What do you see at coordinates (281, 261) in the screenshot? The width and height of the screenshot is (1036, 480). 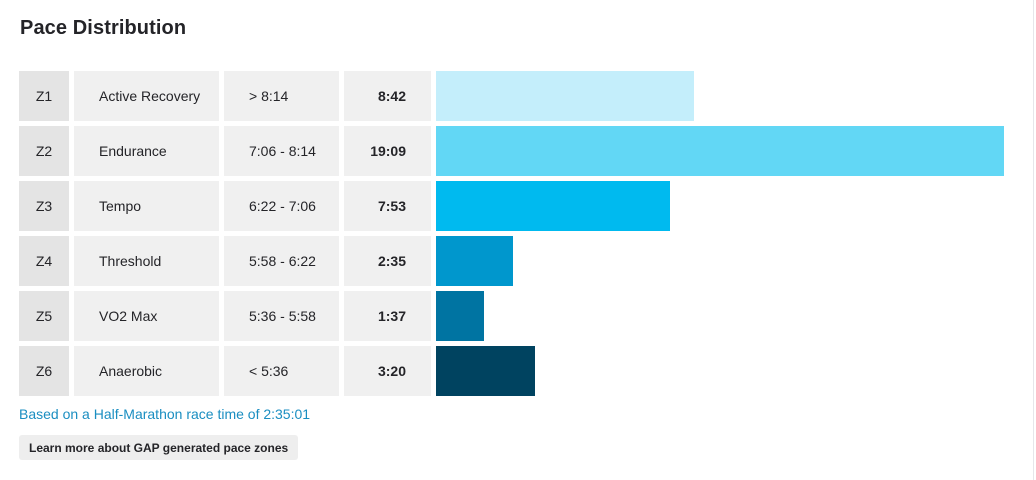 I see `zone-pace-range: 5:58 - 6:22` at bounding box center [281, 261].